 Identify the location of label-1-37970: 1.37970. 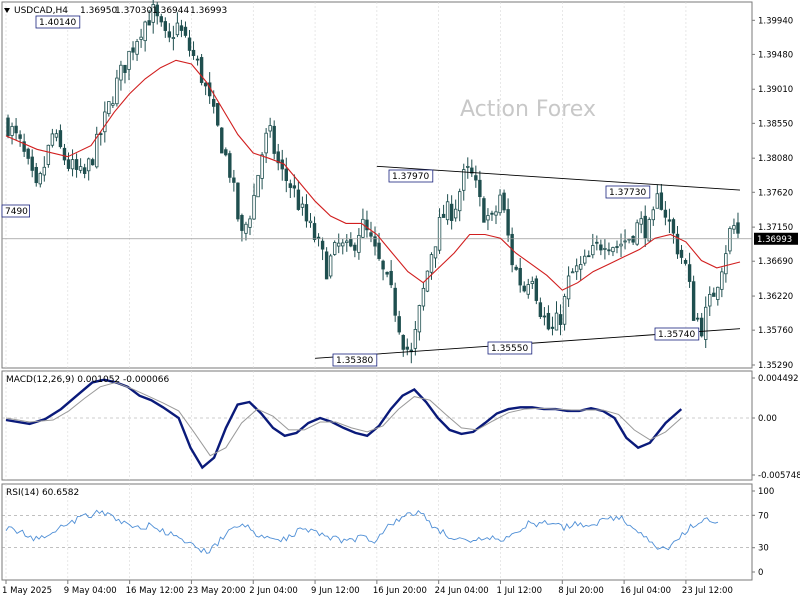
(410, 177).